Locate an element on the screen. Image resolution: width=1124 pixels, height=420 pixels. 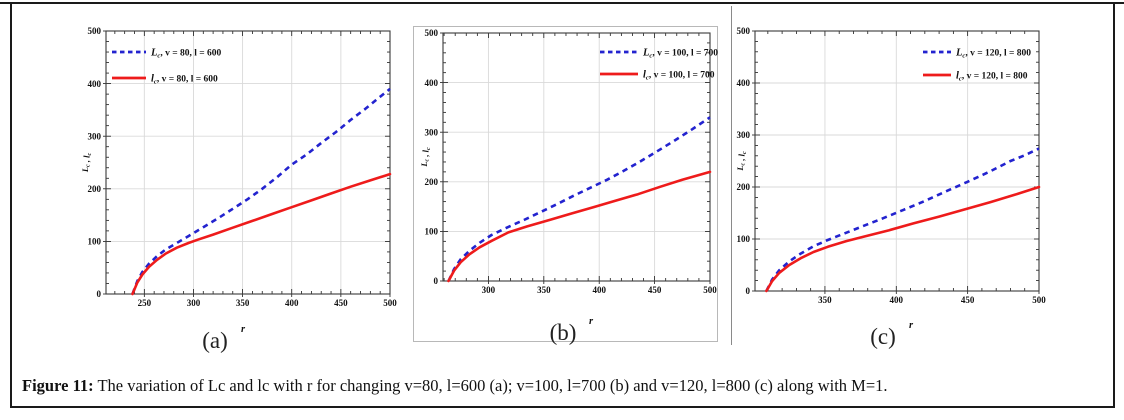
legend-label: lc, v = 100, l = 700 is located at coordinates (679, 76).